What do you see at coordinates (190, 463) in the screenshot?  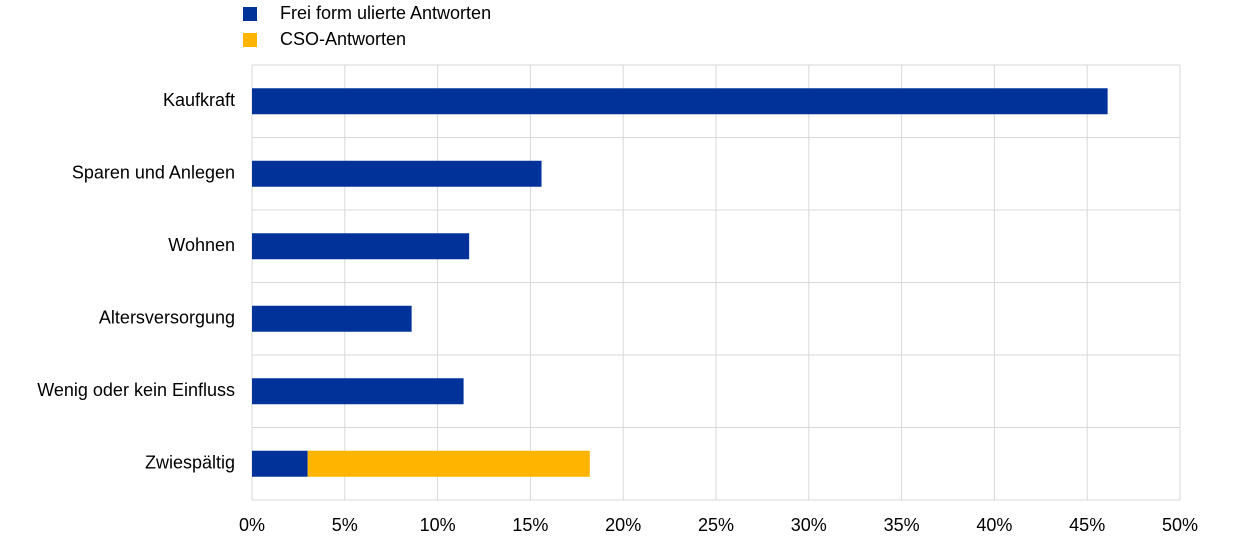 I see `y-tick-label: Zwiespältig` at bounding box center [190, 463].